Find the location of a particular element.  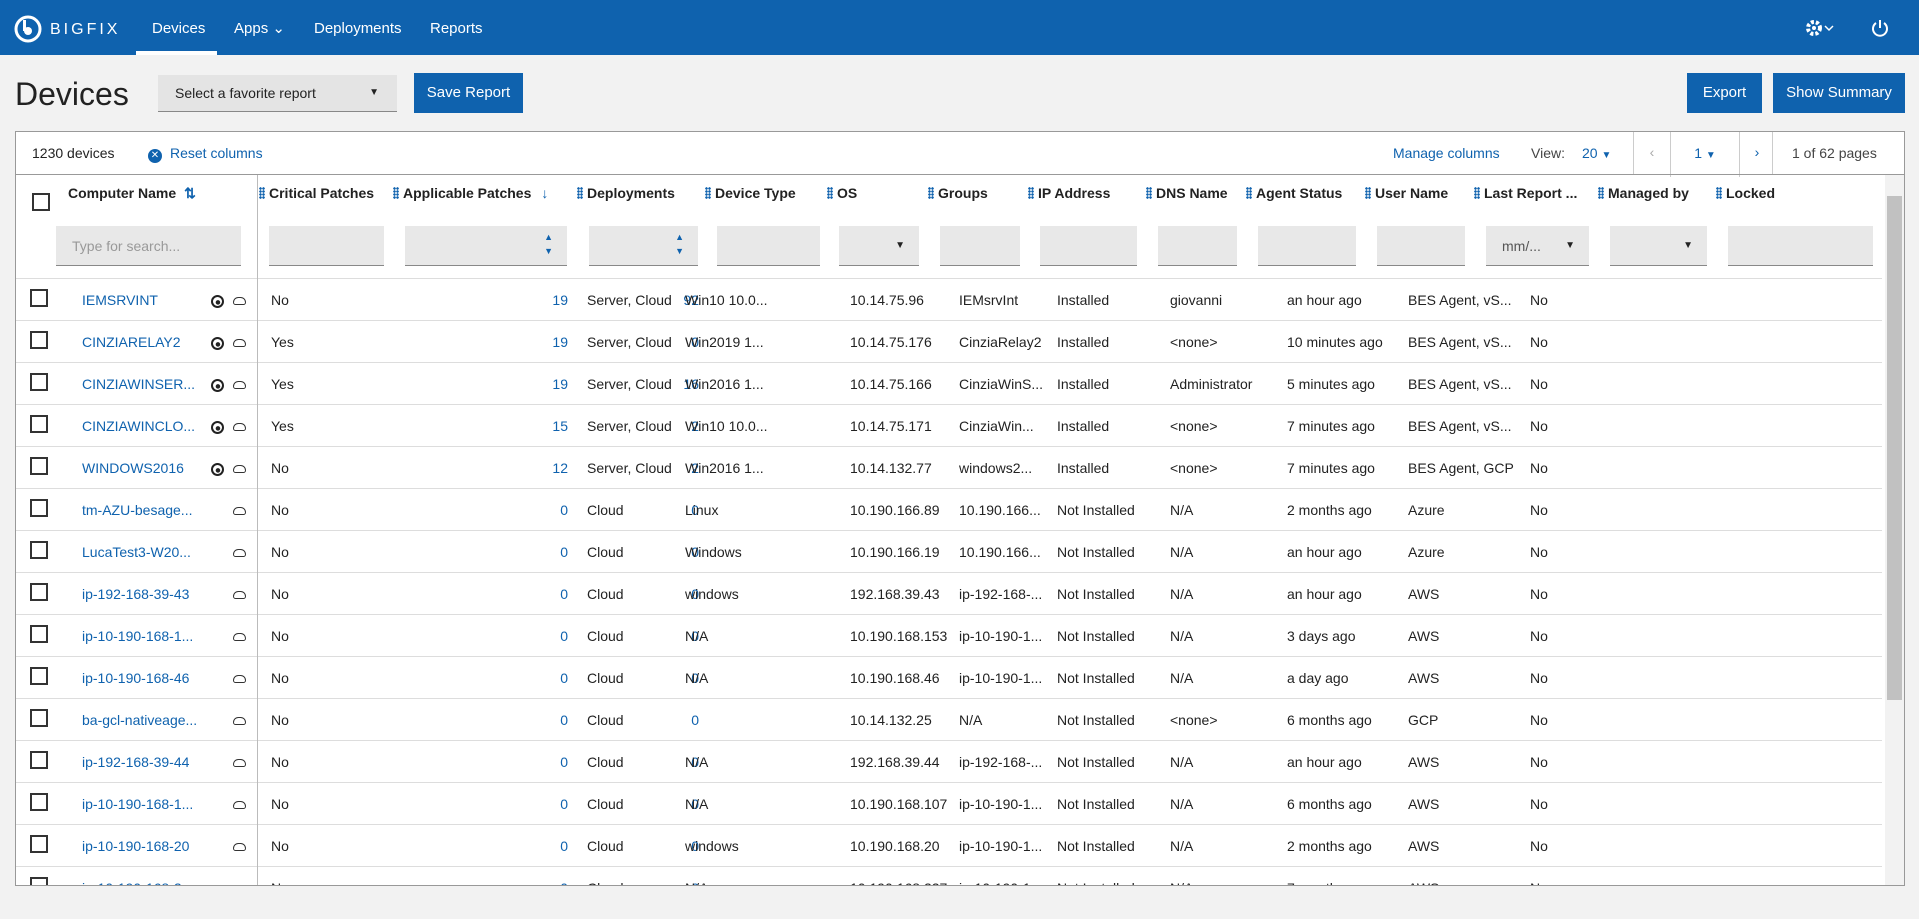

column-header: Locked is located at coordinates (1745, 193).